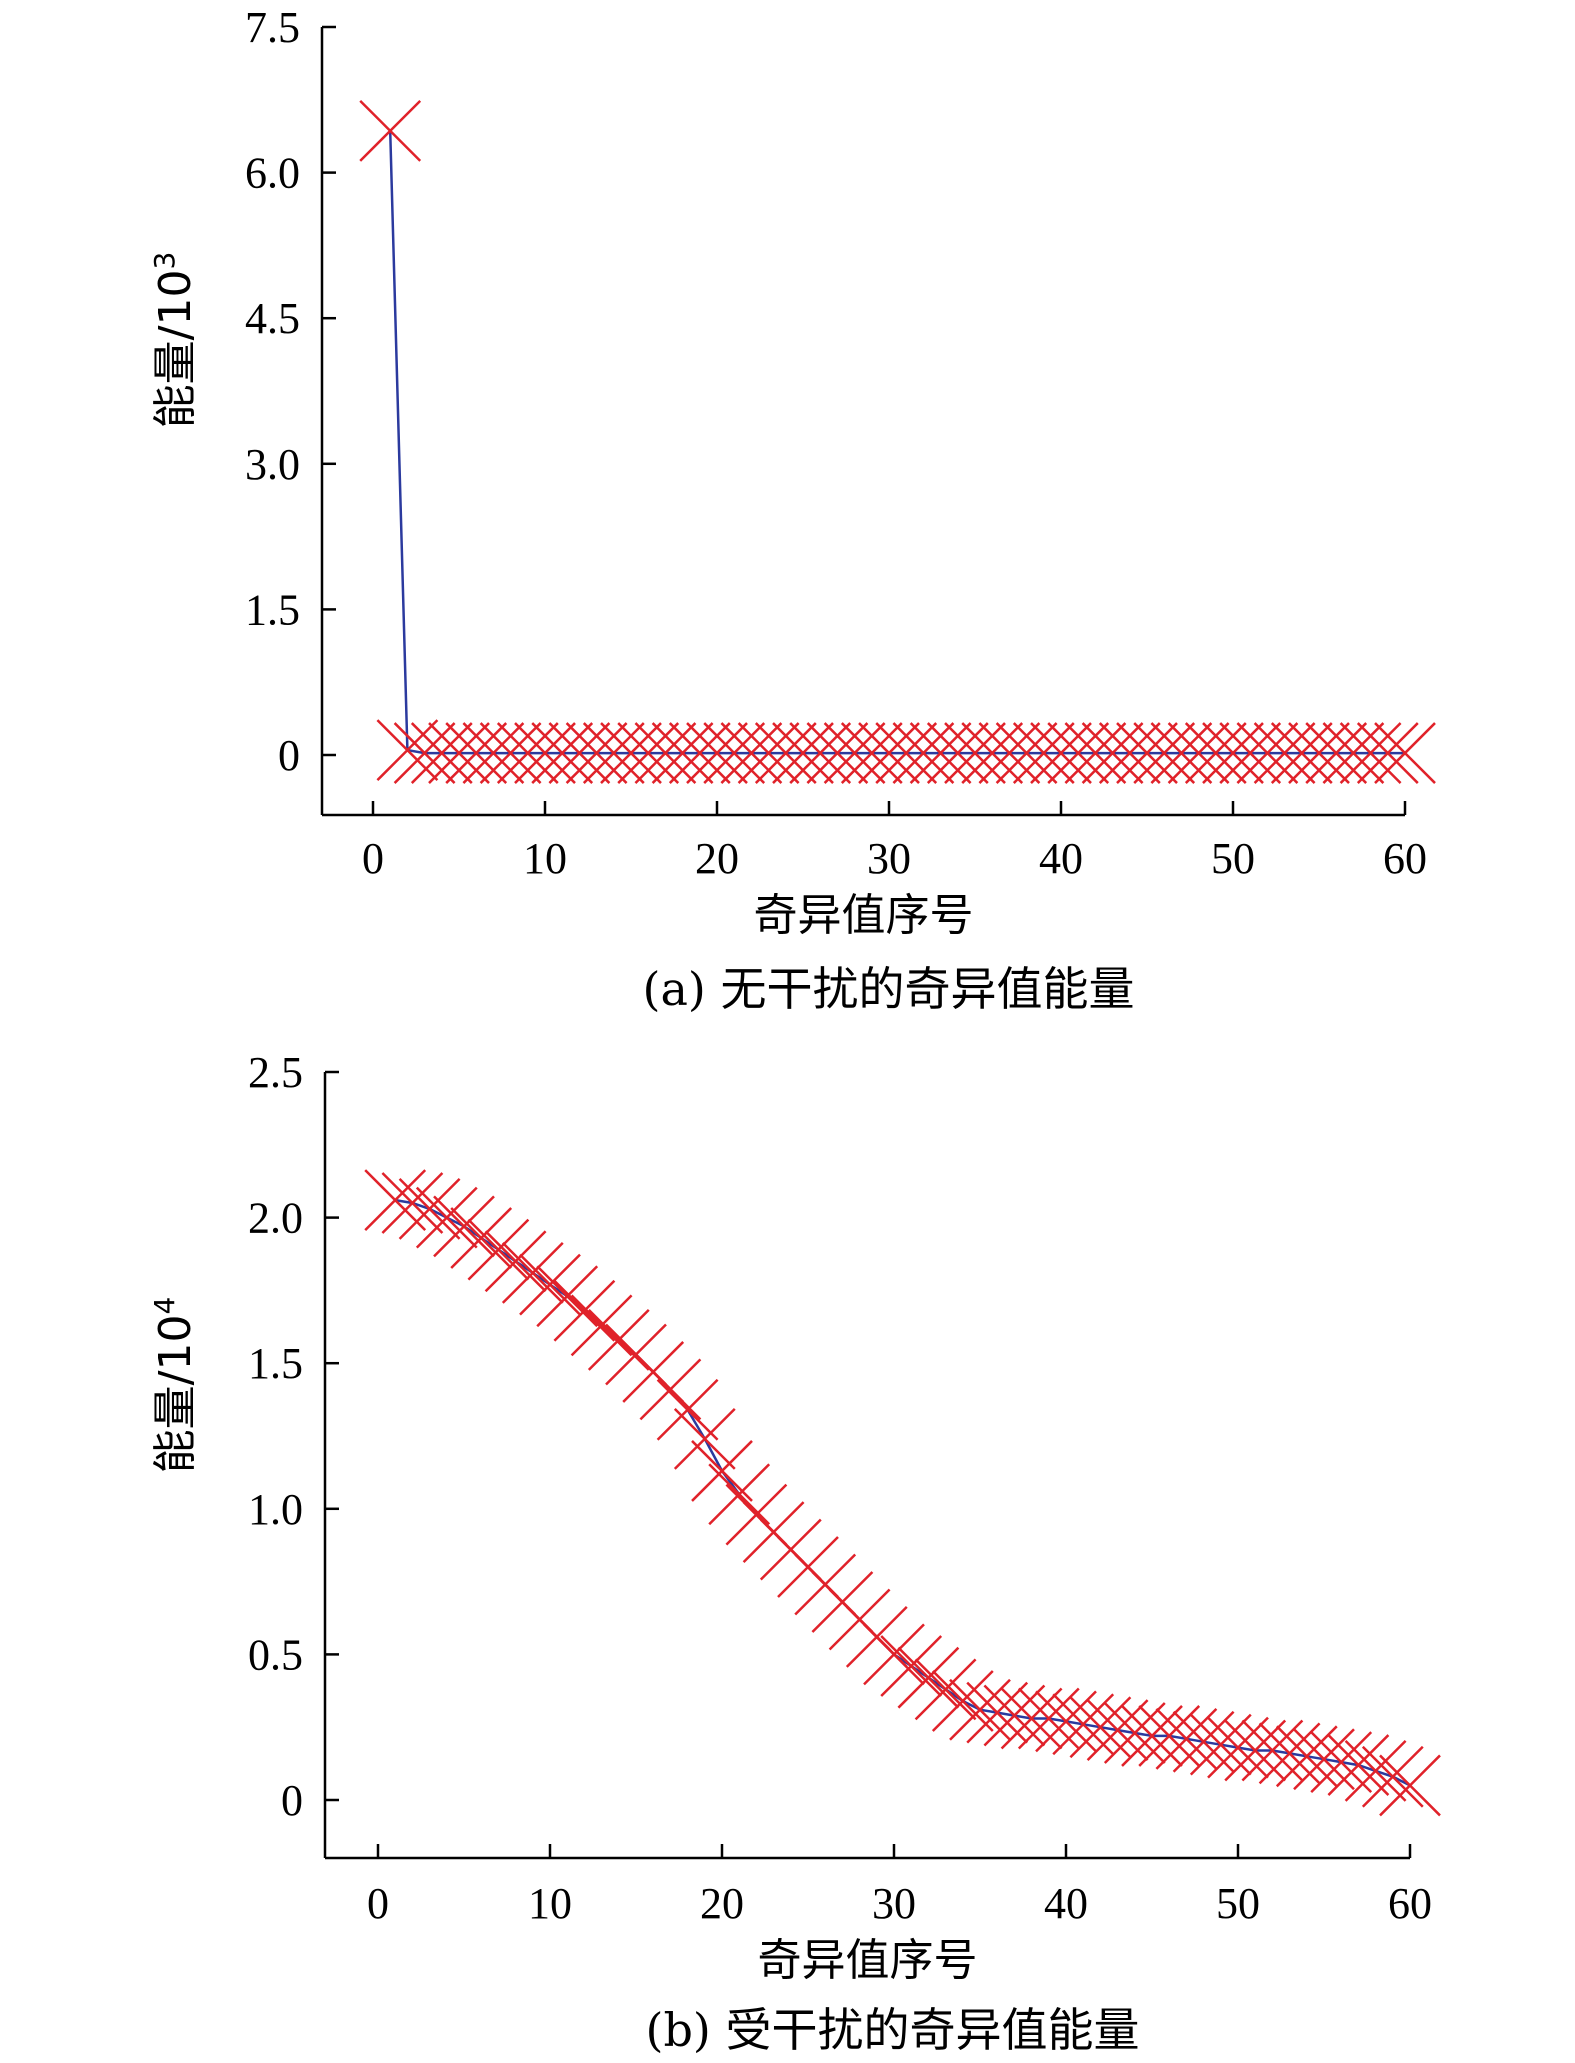  What do you see at coordinates (889, 989) in the screenshot?
I see `chart-caption: (a) 无干扰的奇异值能量` at bounding box center [889, 989].